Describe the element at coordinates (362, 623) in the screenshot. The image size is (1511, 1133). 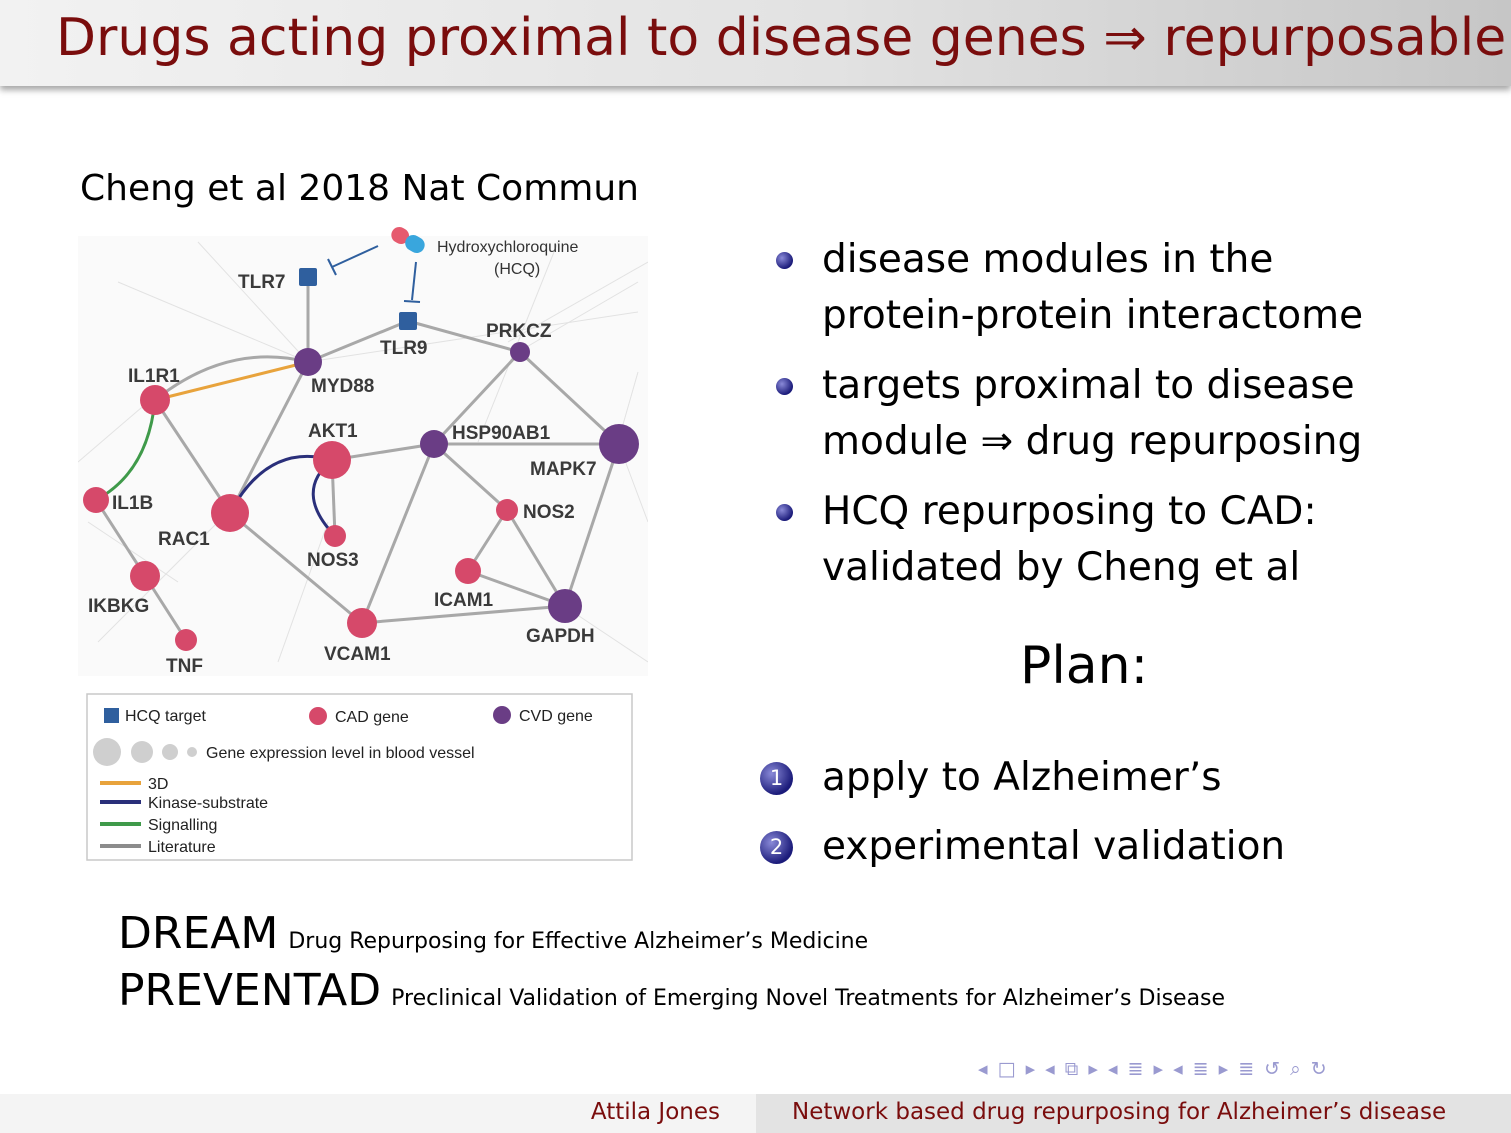
I see `node-vcam1` at that location.